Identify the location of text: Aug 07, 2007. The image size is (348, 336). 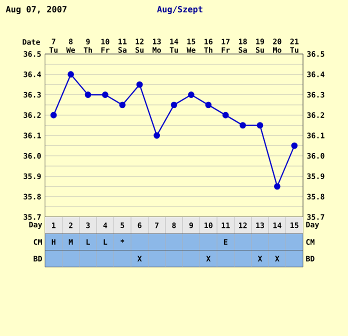
(36, 10).